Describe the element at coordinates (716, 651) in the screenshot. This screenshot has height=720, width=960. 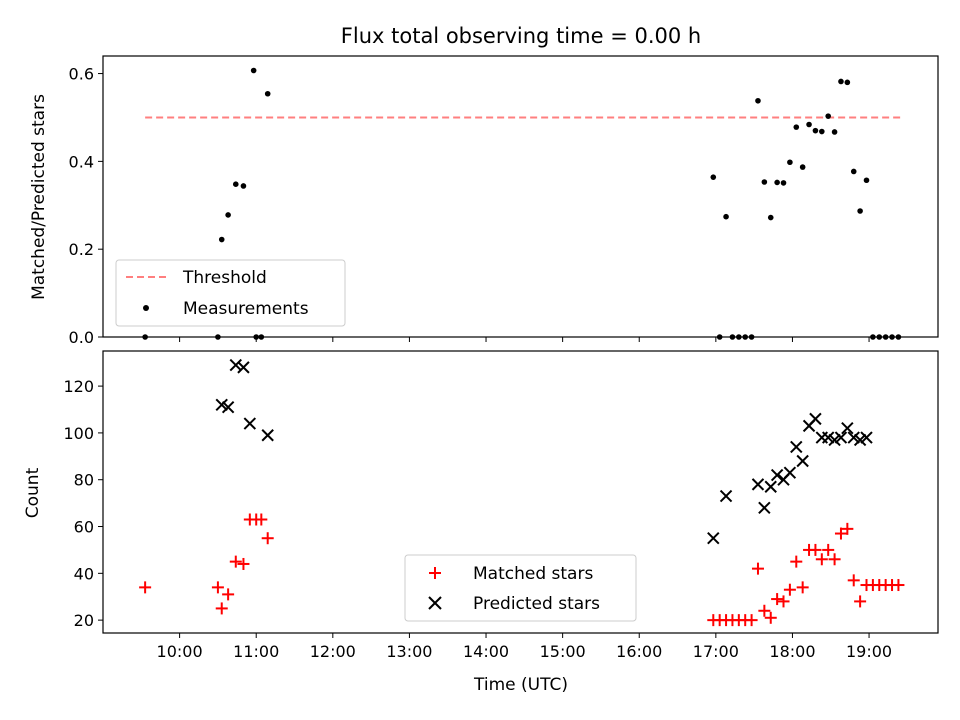
I see `bottom-x-tick-label: 17:00` at that location.